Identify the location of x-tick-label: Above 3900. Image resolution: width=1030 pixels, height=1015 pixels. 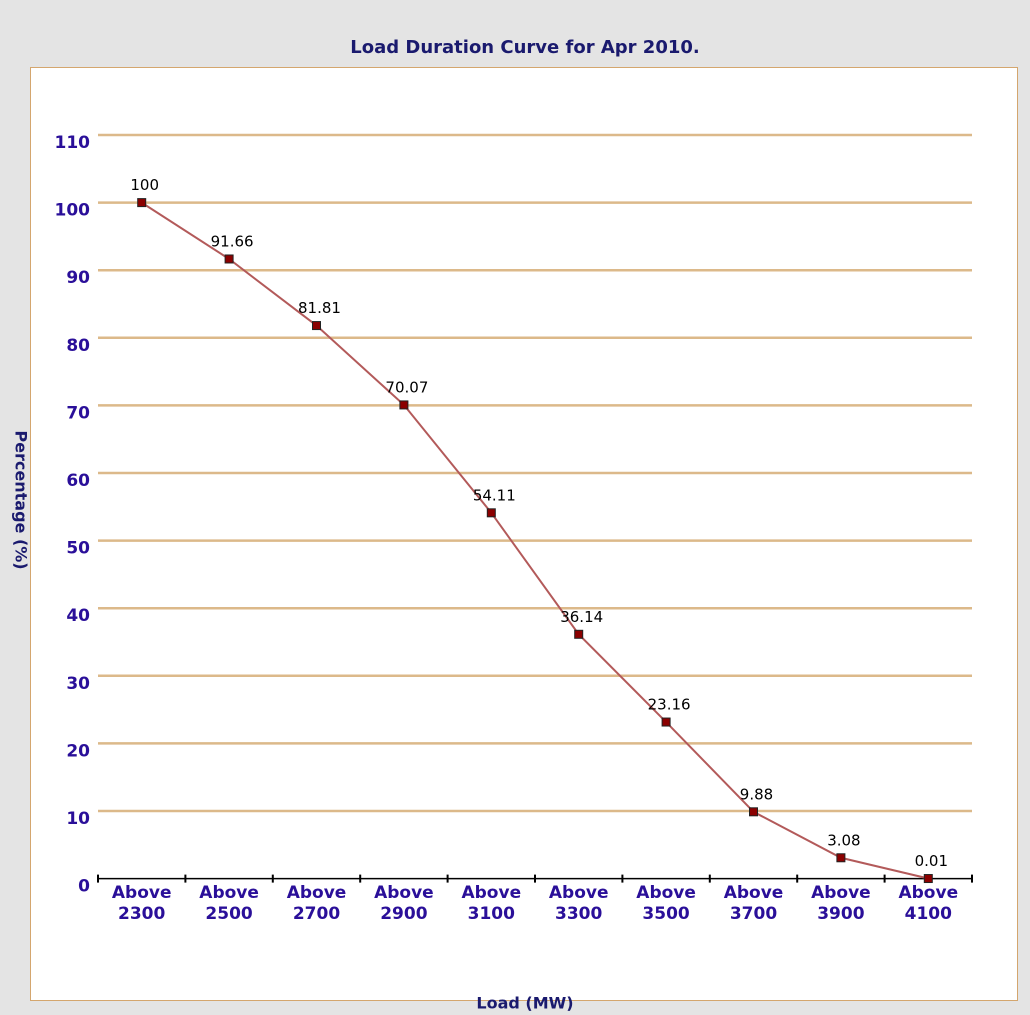
(841, 903).